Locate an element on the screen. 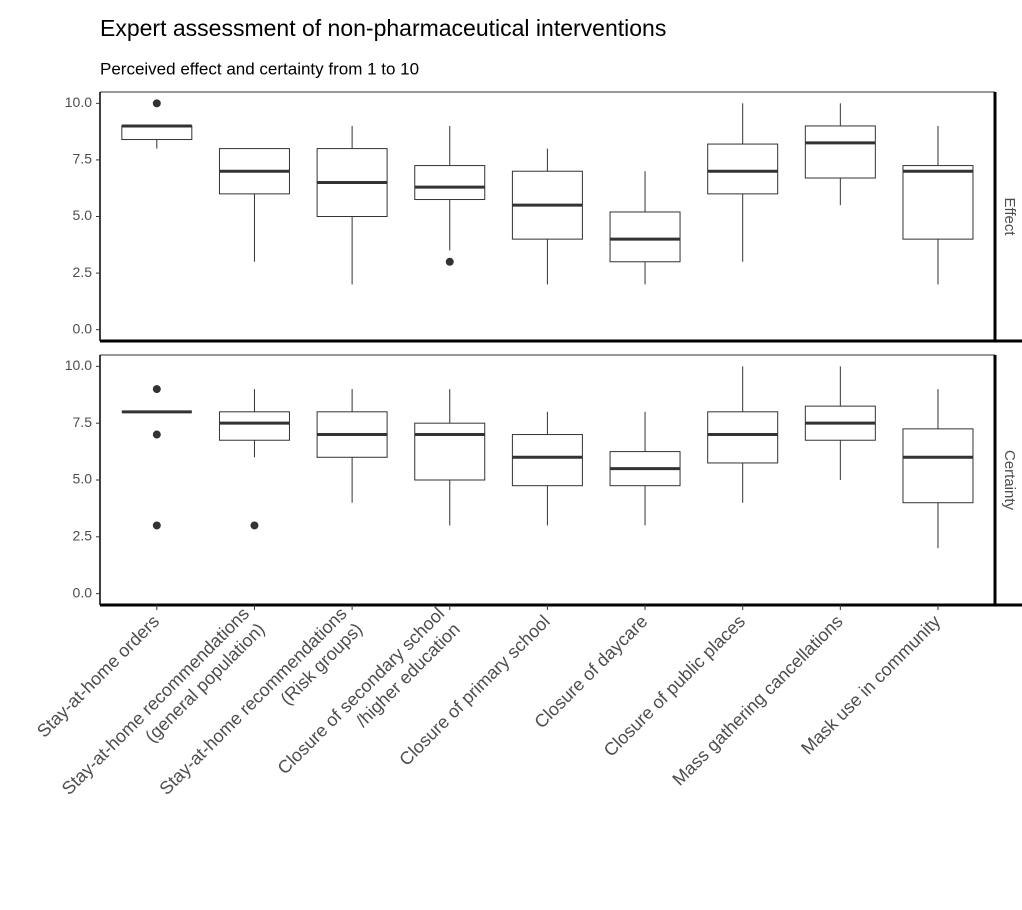  facet-label: Effect is located at coordinates (1009, 216).